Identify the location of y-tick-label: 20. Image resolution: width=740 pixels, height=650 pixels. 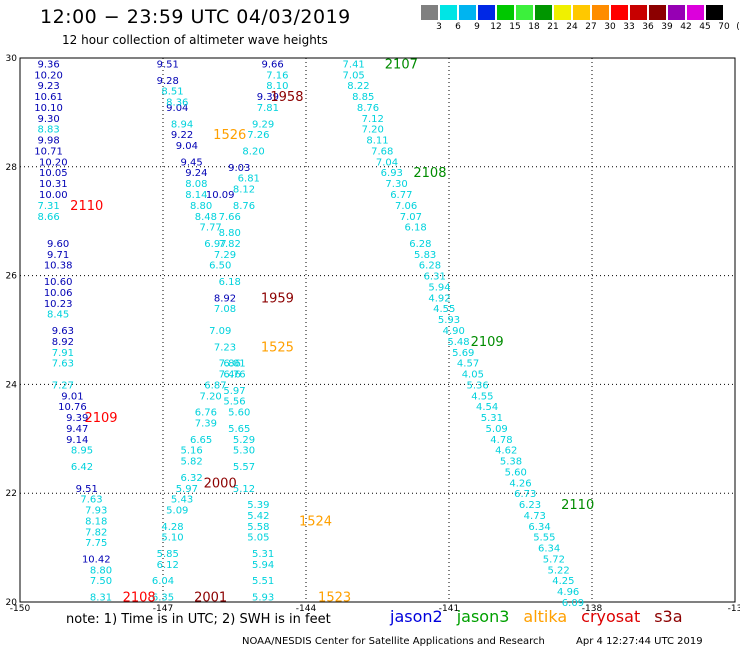
(12, 603).